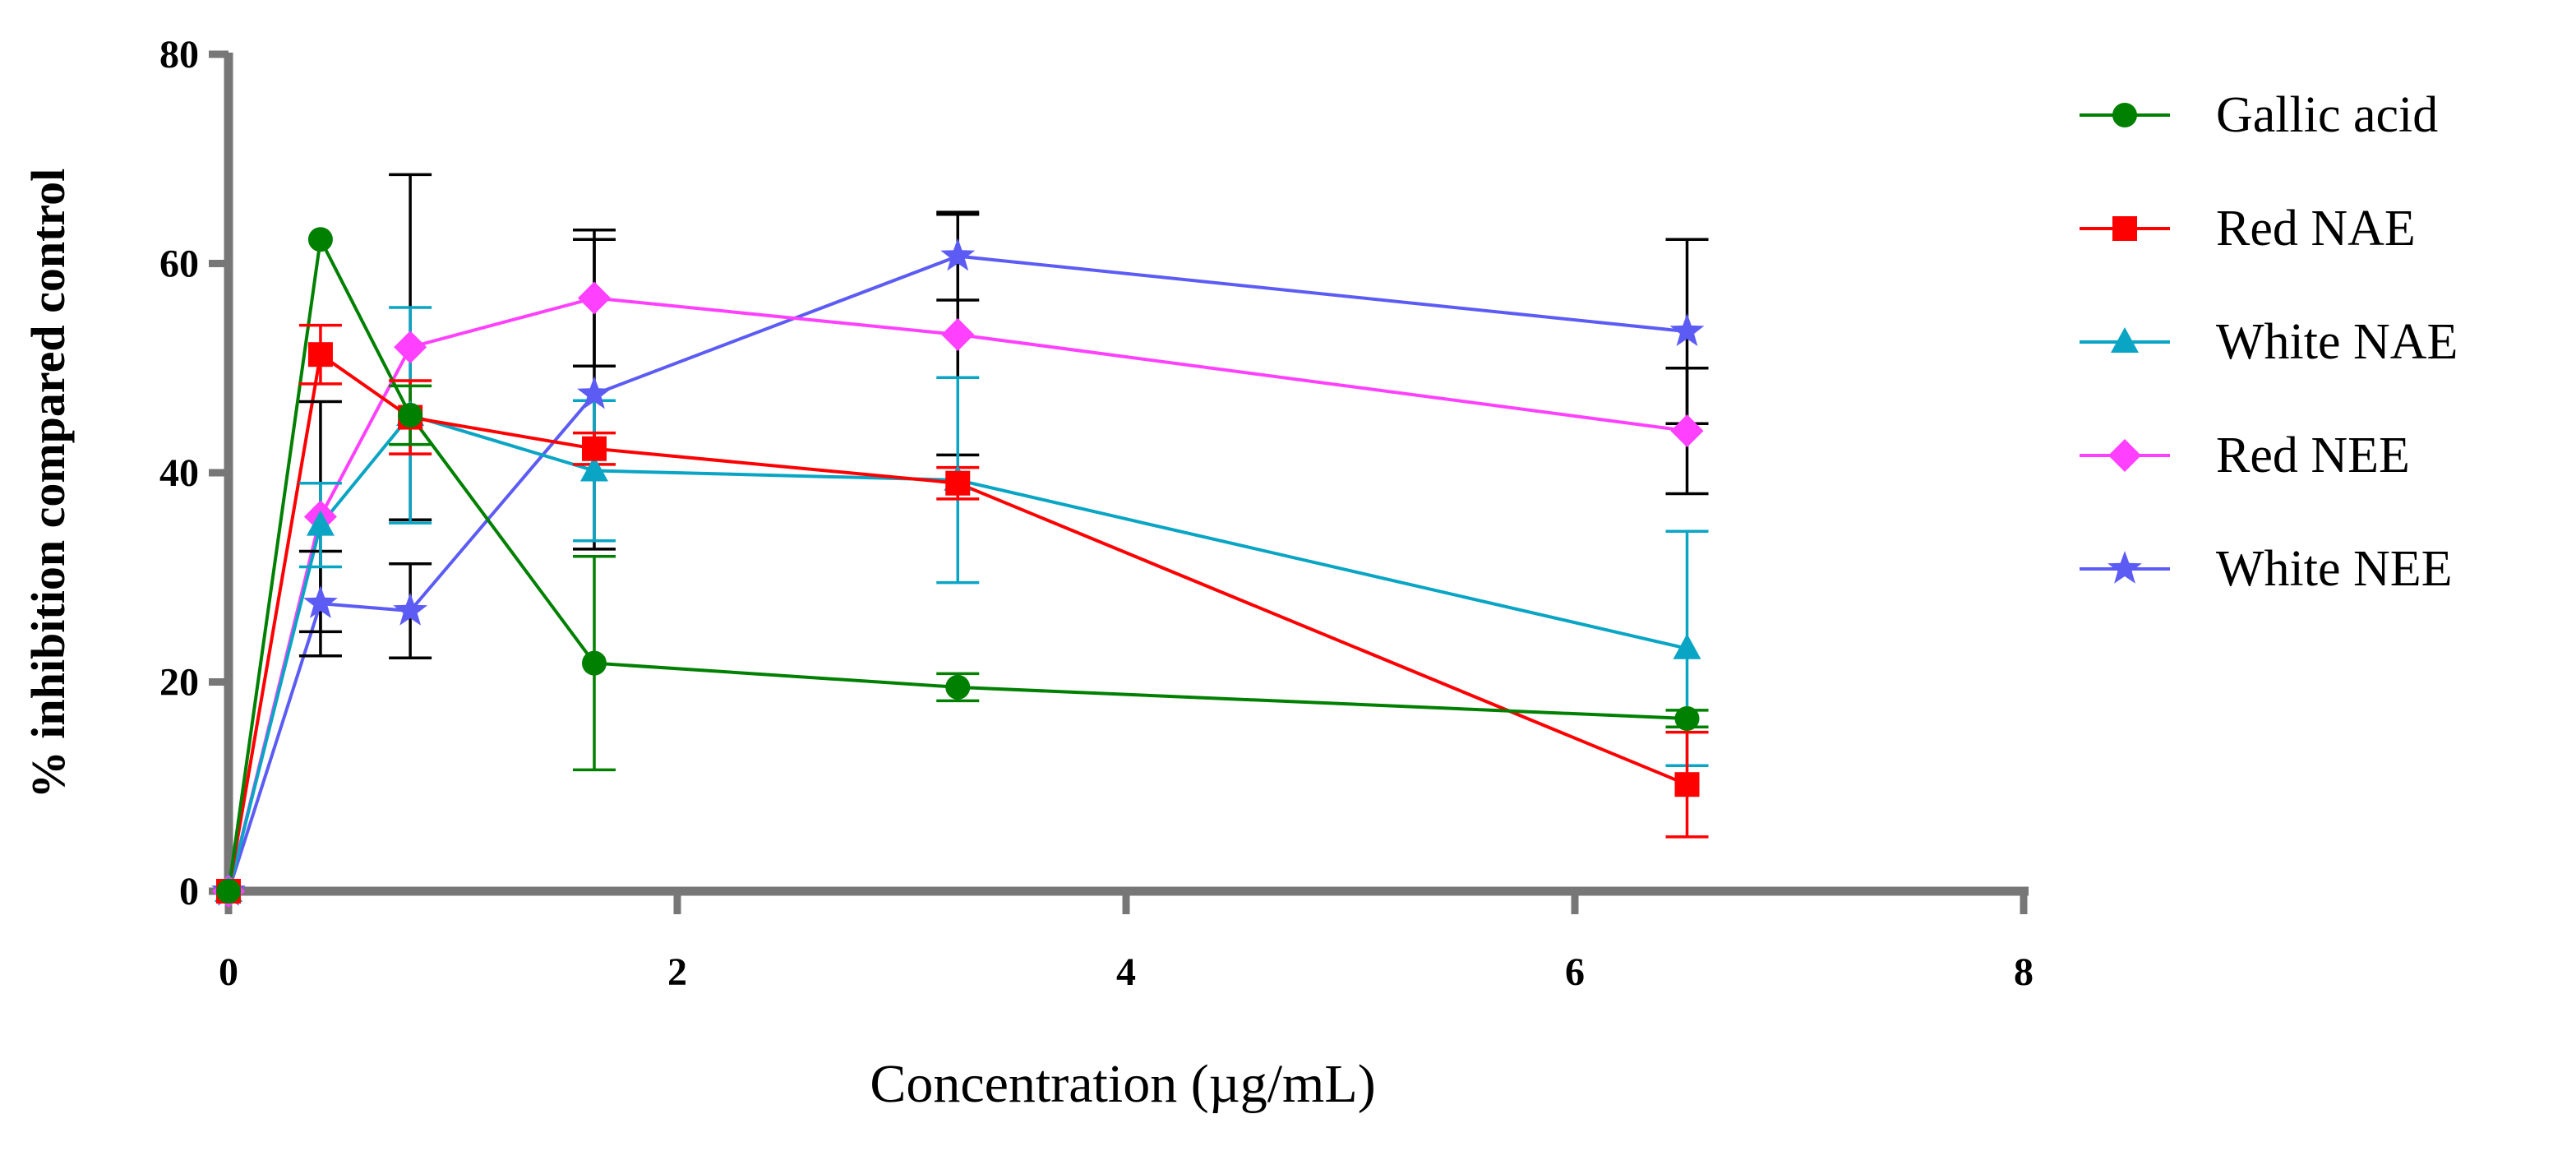  I want to click on legend-label: Red NAE, so click(2316, 229).